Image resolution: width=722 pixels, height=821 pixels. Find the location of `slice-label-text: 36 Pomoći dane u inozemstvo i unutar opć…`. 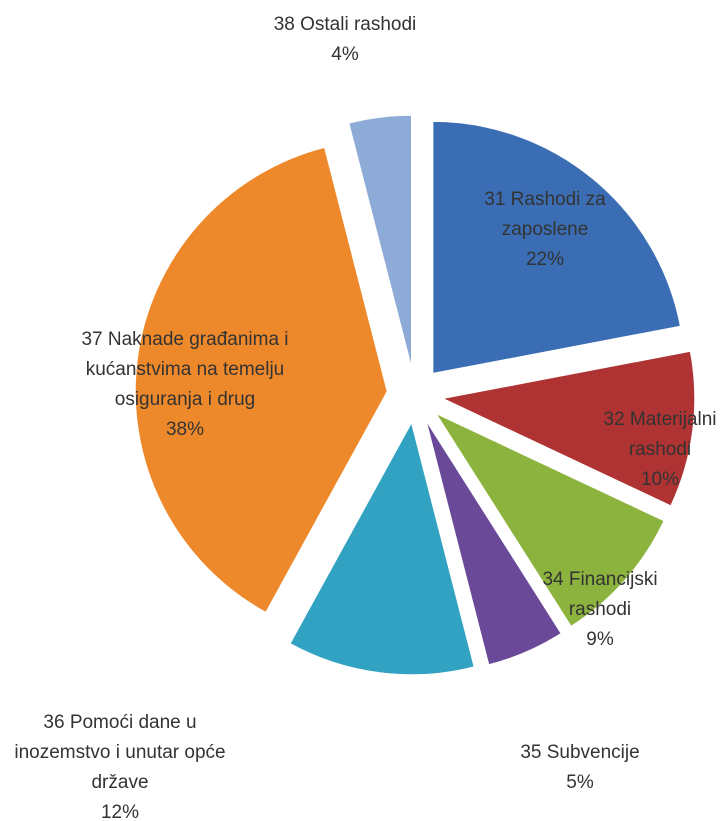

slice-label-text: 36 Pomoći dane u inozemstvo i unutar opć… is located at coordinates (120, 757).